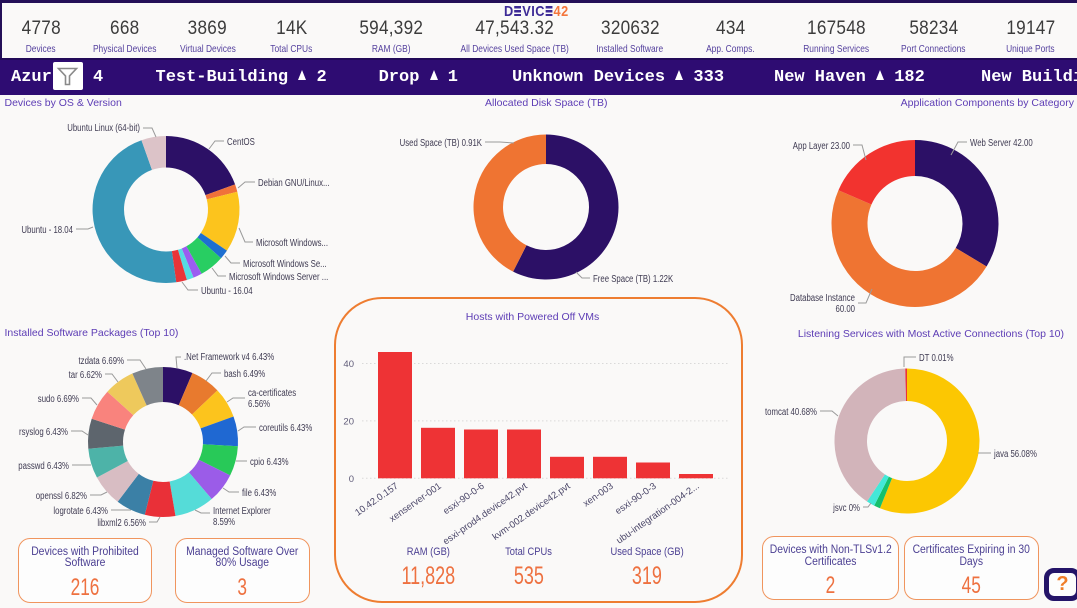  Describe the element at coordinates (242, 511) in the screenshot. I see `svg-text: Internet Explorer` at that location.